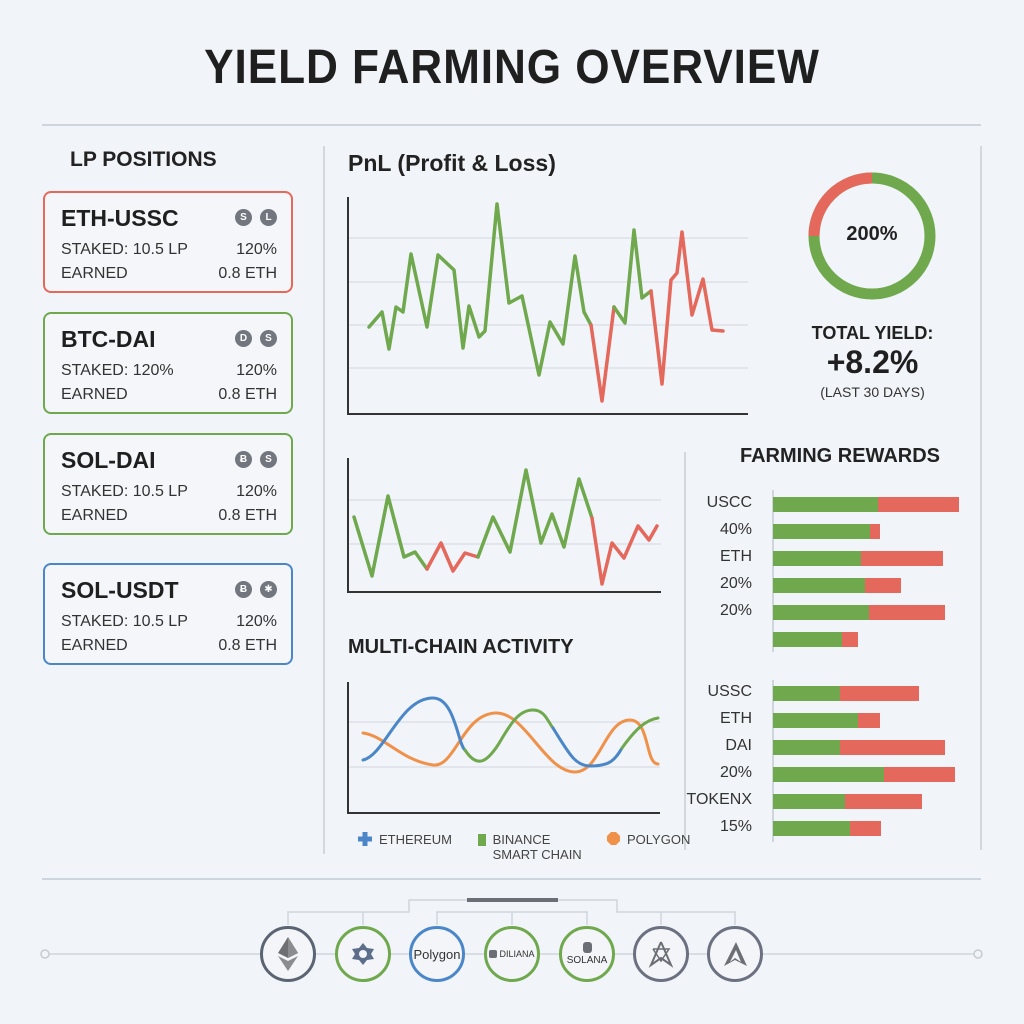 This screenshot has height=1024, width=1024. Describe the element at coordinates (120, 590) in the screenshot. I see `lp-pair-name: SOL-USDT` at that location.